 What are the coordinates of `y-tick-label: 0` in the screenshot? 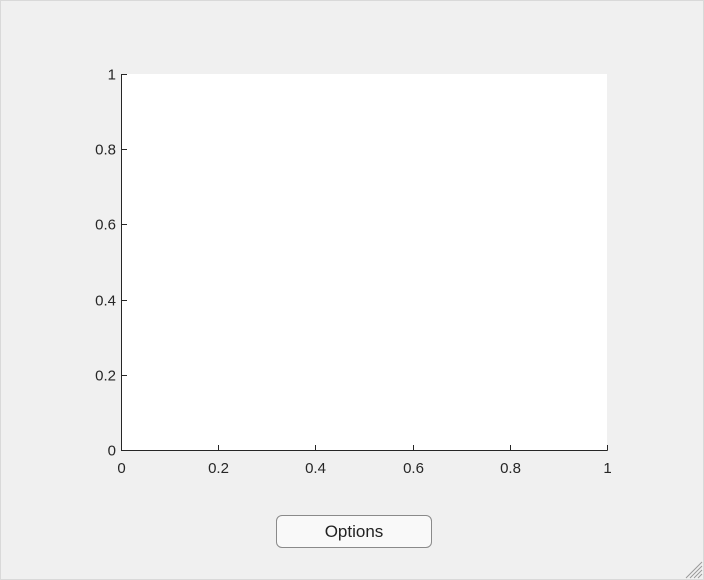 It's located at (112, 451).